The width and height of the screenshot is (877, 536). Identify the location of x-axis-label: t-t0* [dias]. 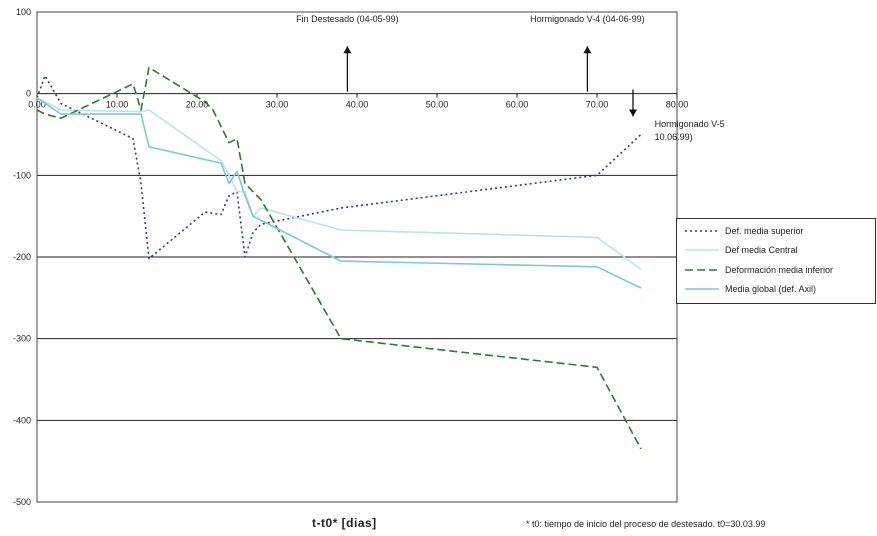
(344, 523).